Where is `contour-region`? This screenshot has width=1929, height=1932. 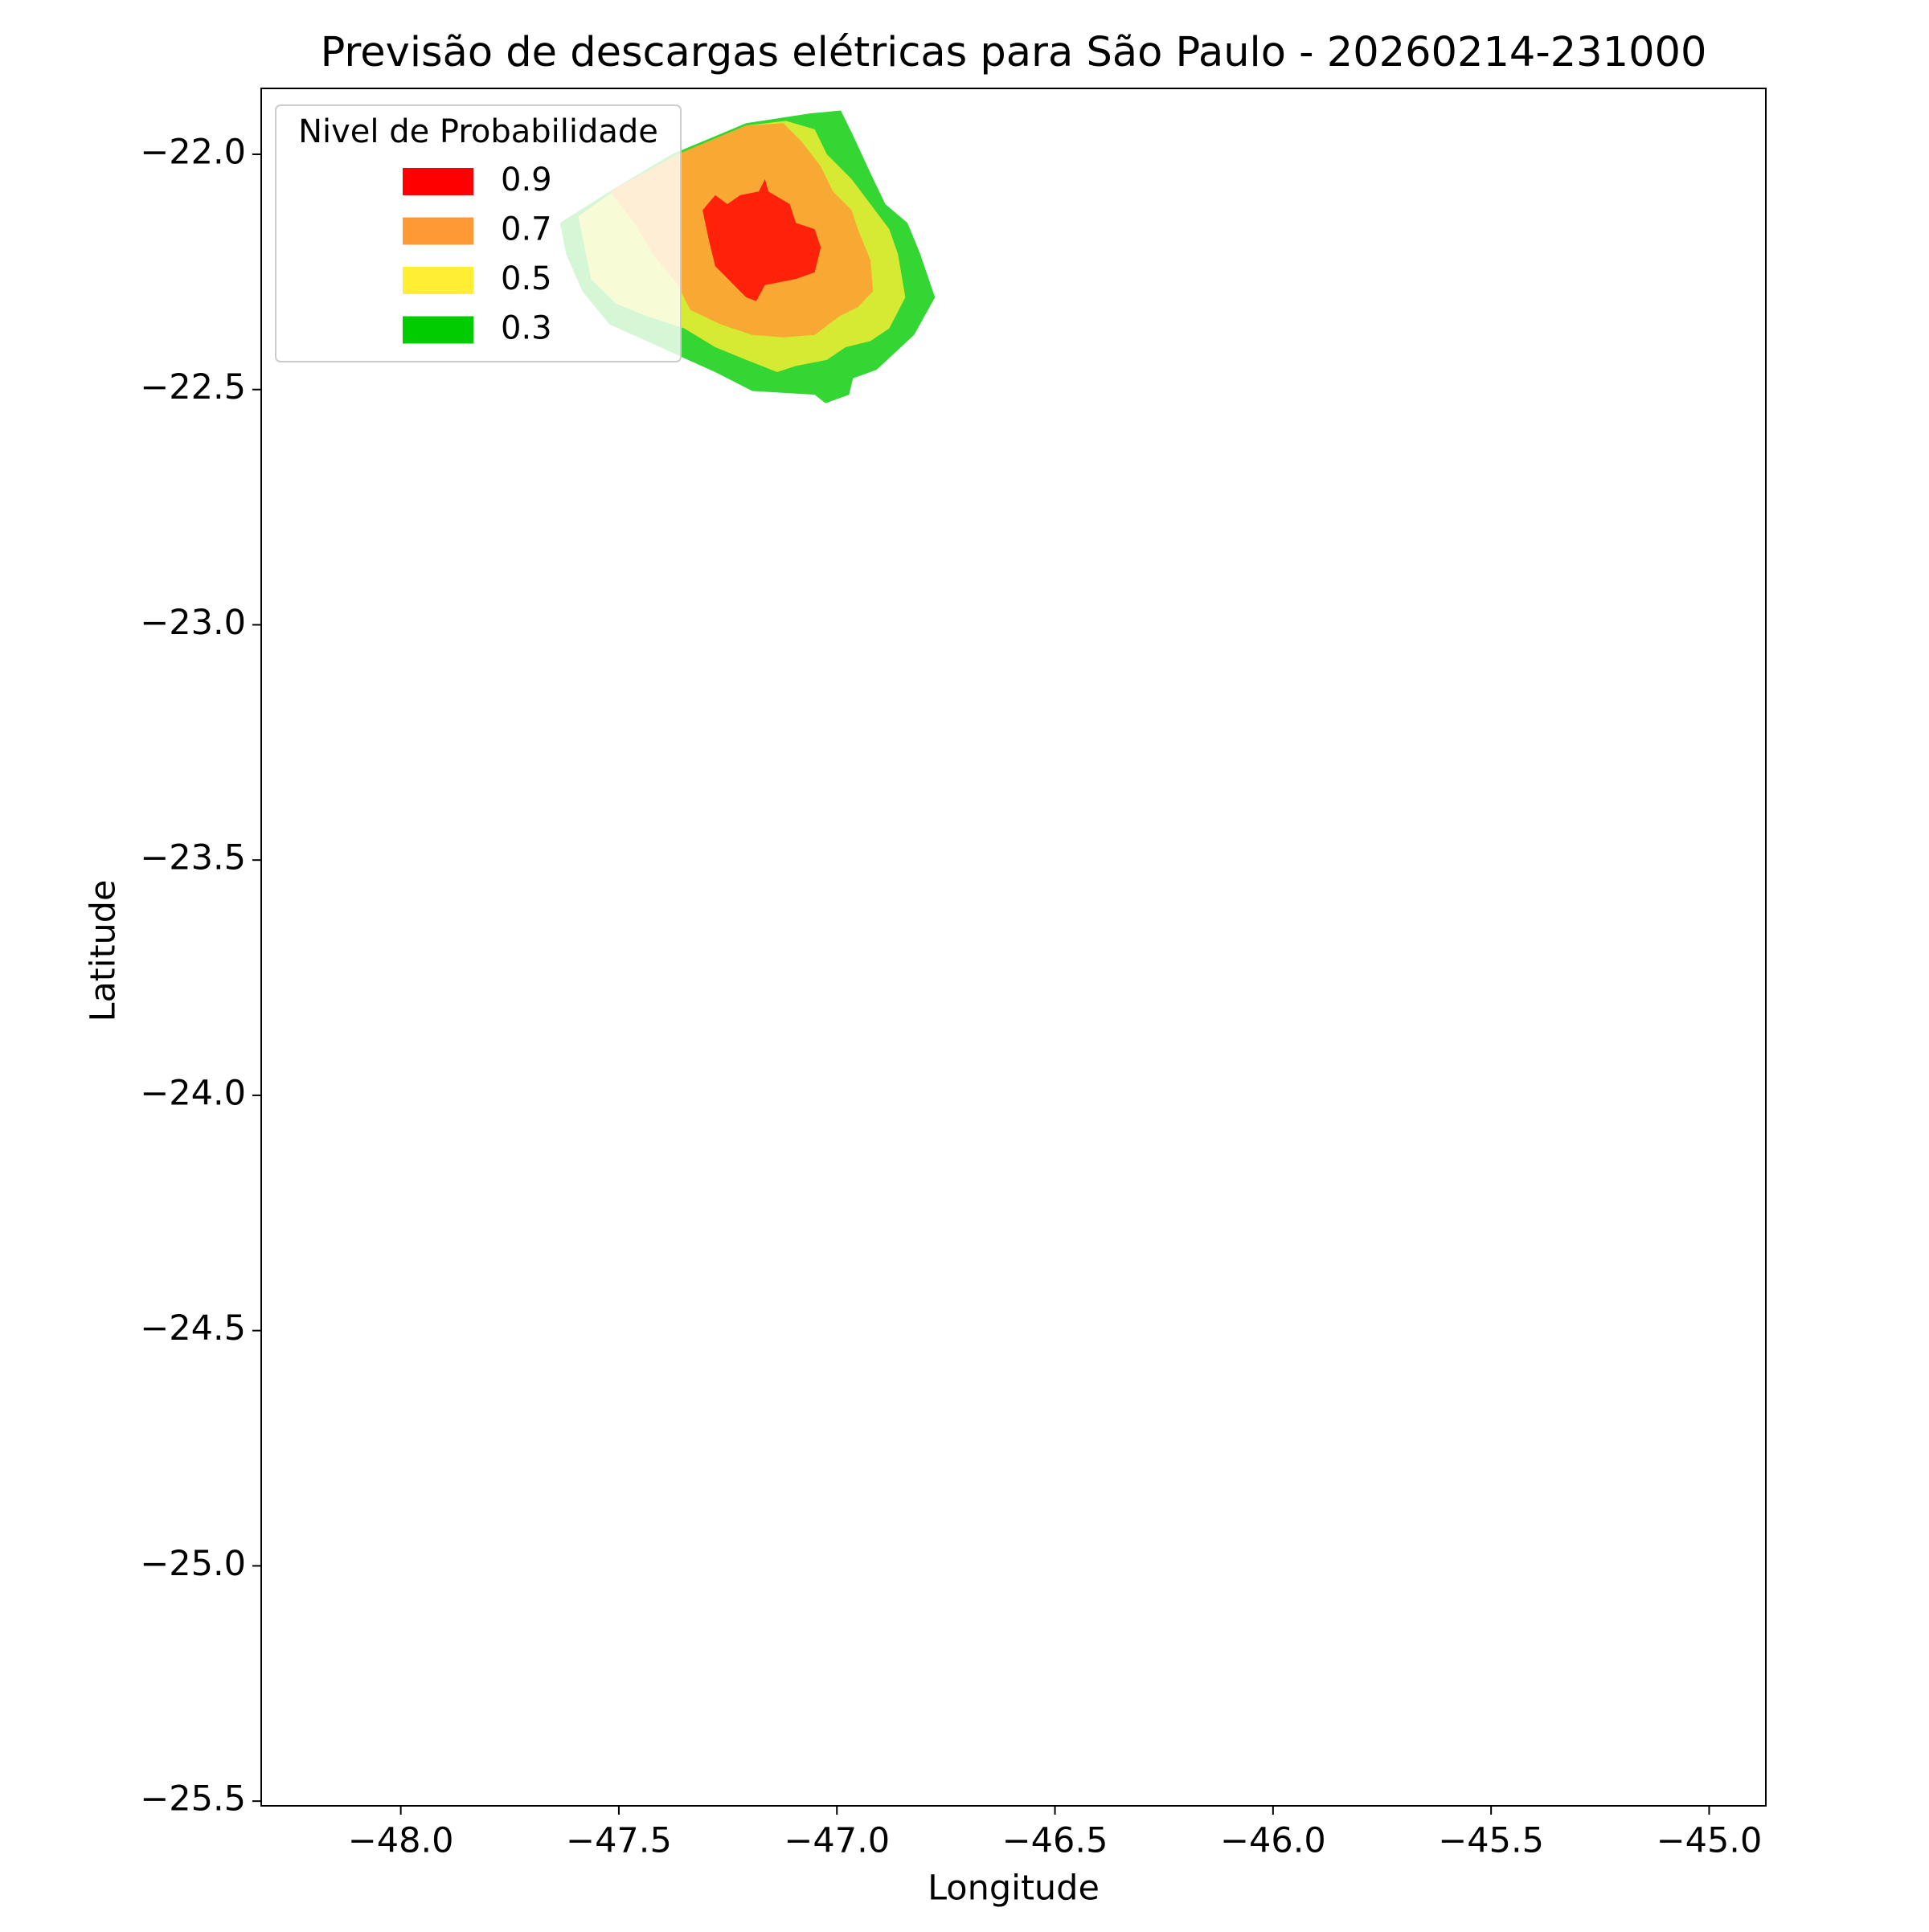
contour-region is located at coordinates (761, 240).